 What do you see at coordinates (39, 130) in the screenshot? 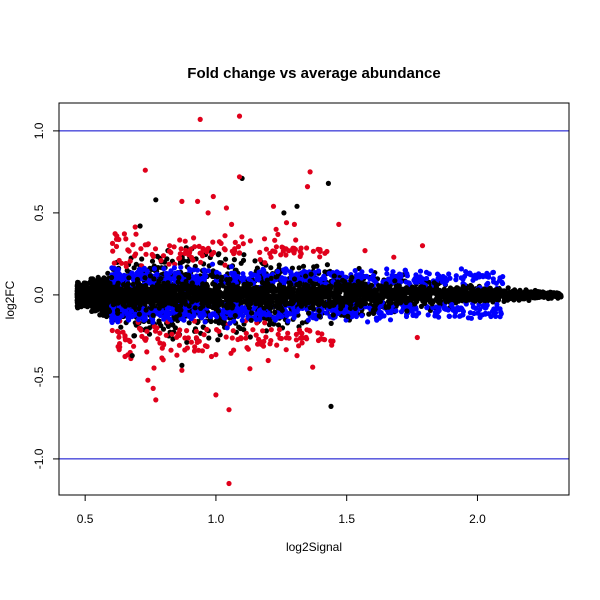
I see `y-tick-label: 1.0` at bounding box center [39, 130].